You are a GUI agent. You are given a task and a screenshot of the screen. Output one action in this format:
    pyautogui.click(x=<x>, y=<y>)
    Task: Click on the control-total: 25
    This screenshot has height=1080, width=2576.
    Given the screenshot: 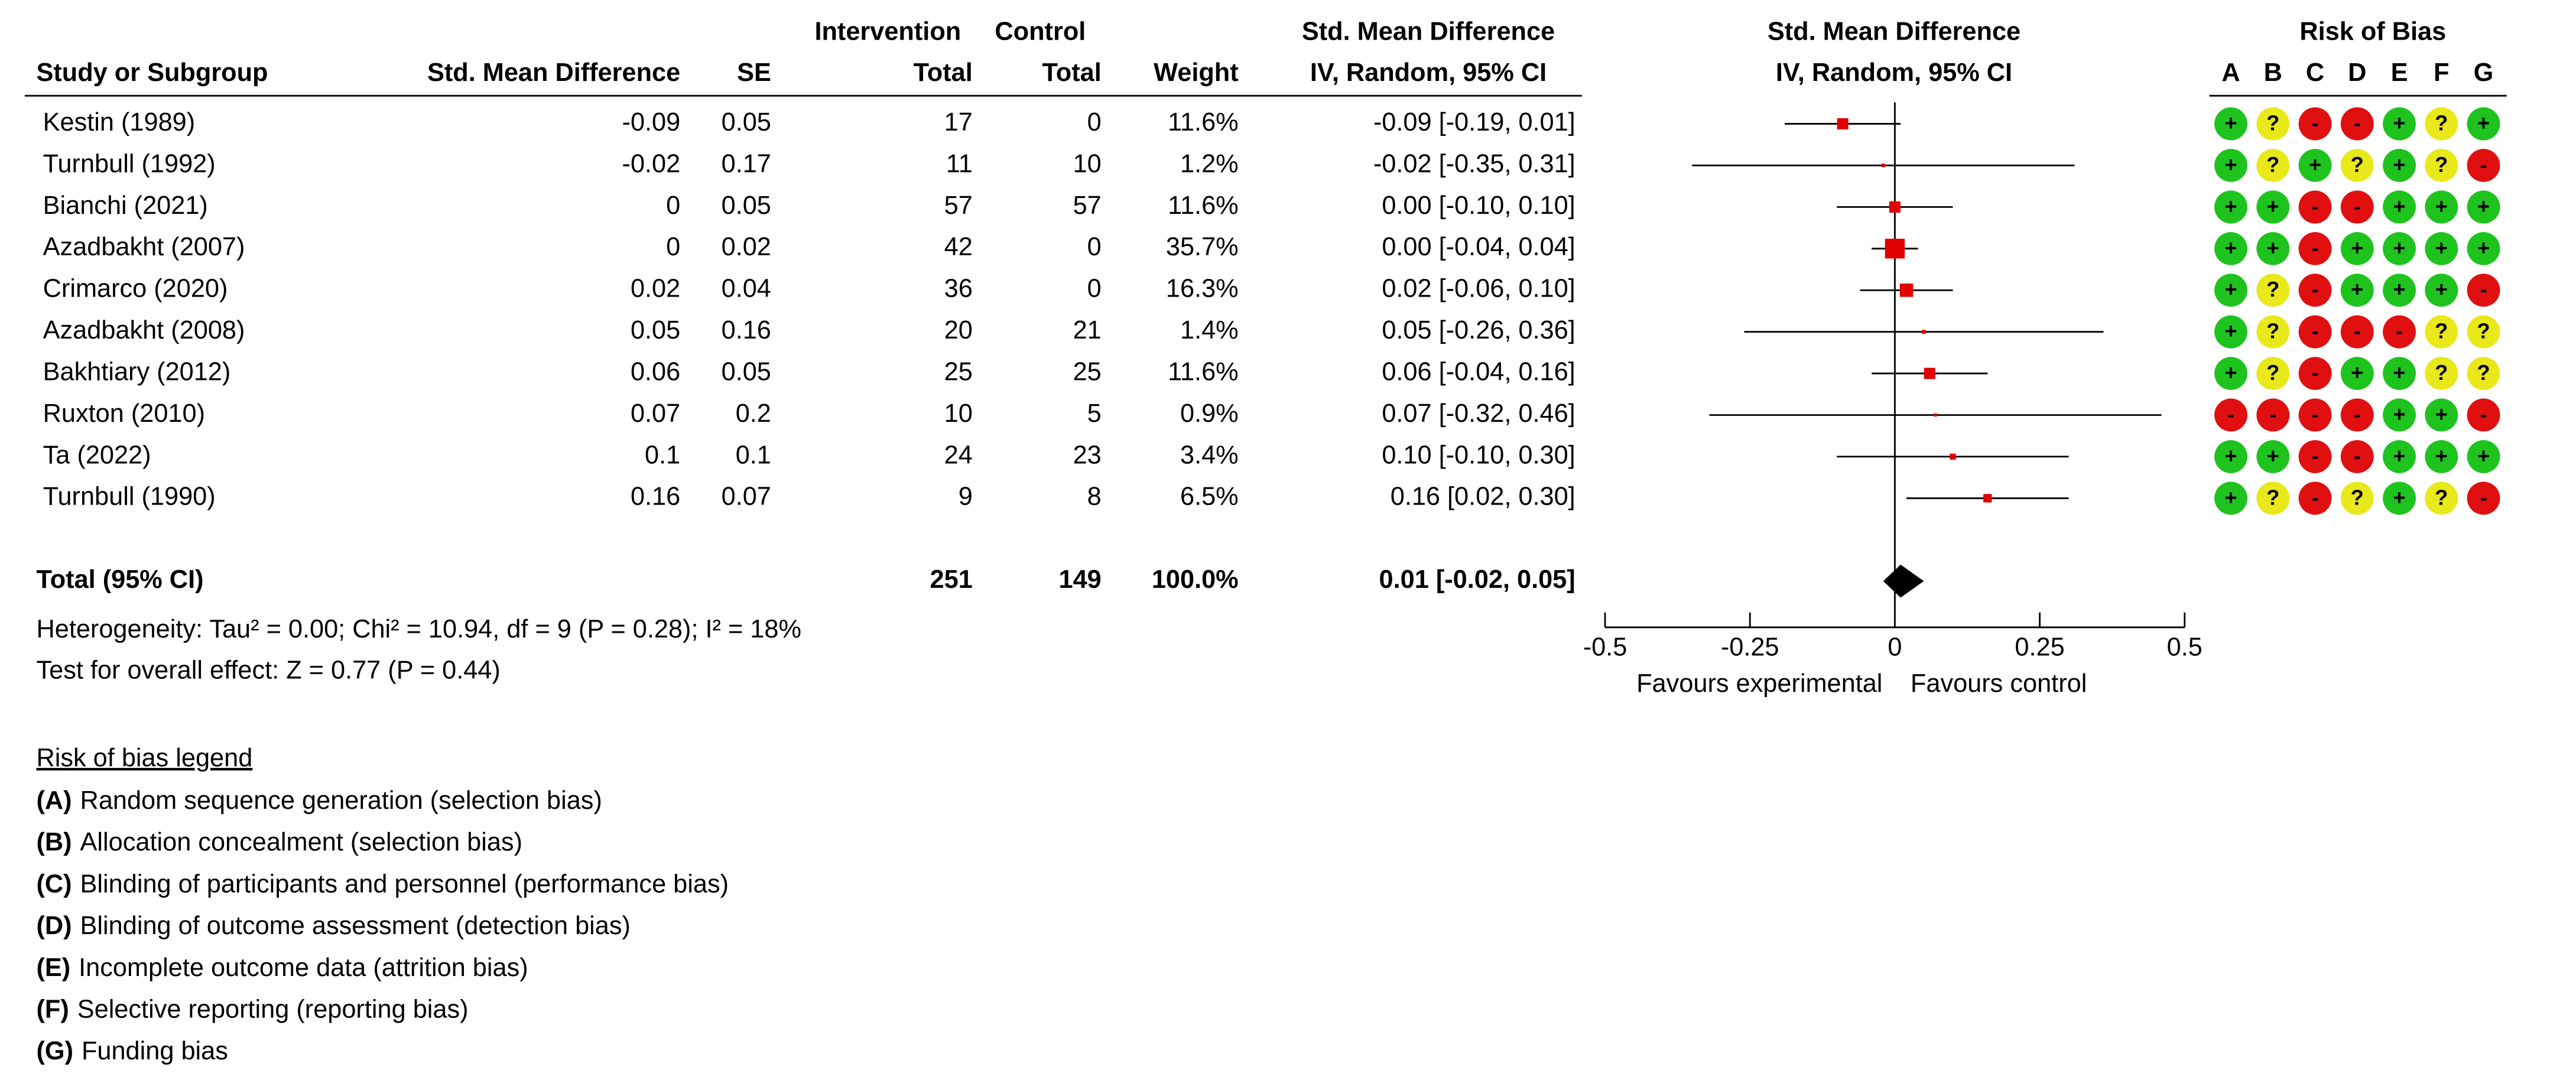 What is the action you would take?
    pyautogui.click(x=1087, y=371)
    